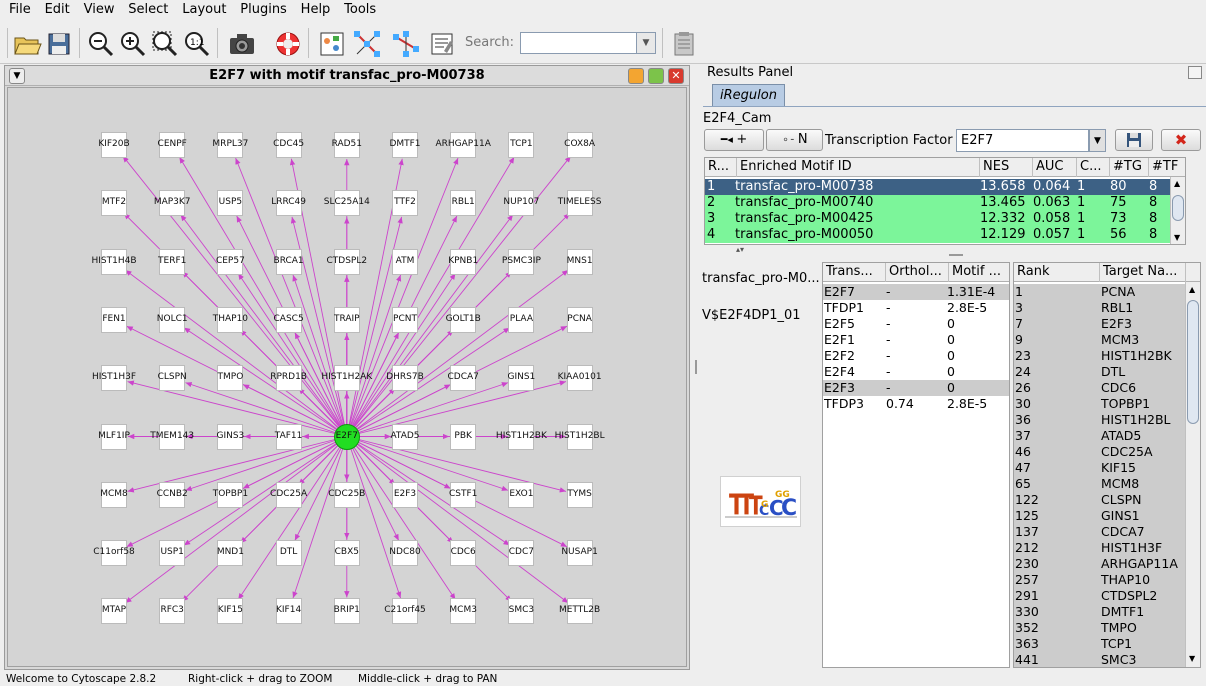 The height and width of the screenshot is (686, 1206). What do you see at coordinates (321, 384) in the screenshot?
I see `edge-casc5` at bounding box center [321, 384].